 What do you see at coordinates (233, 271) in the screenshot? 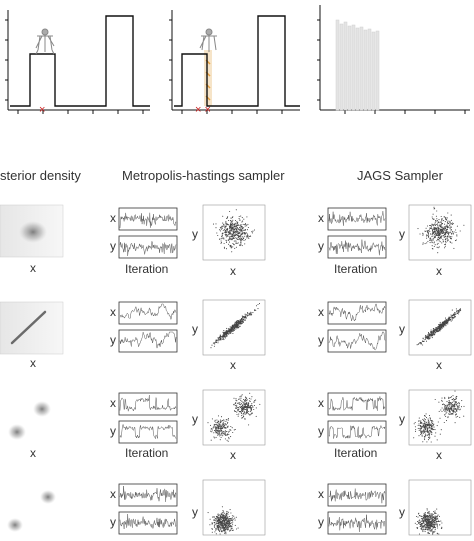
I see `r1-mh-scatter-x: x` at bounding box center [233, 271].